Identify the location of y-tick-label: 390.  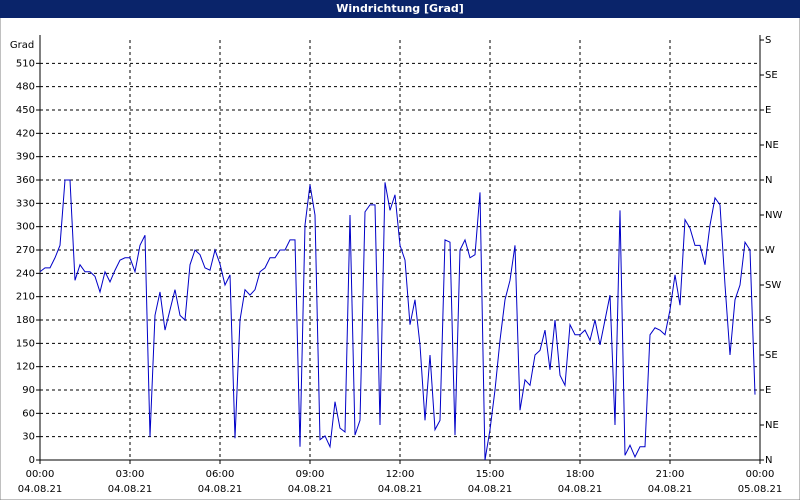
(25, 157).